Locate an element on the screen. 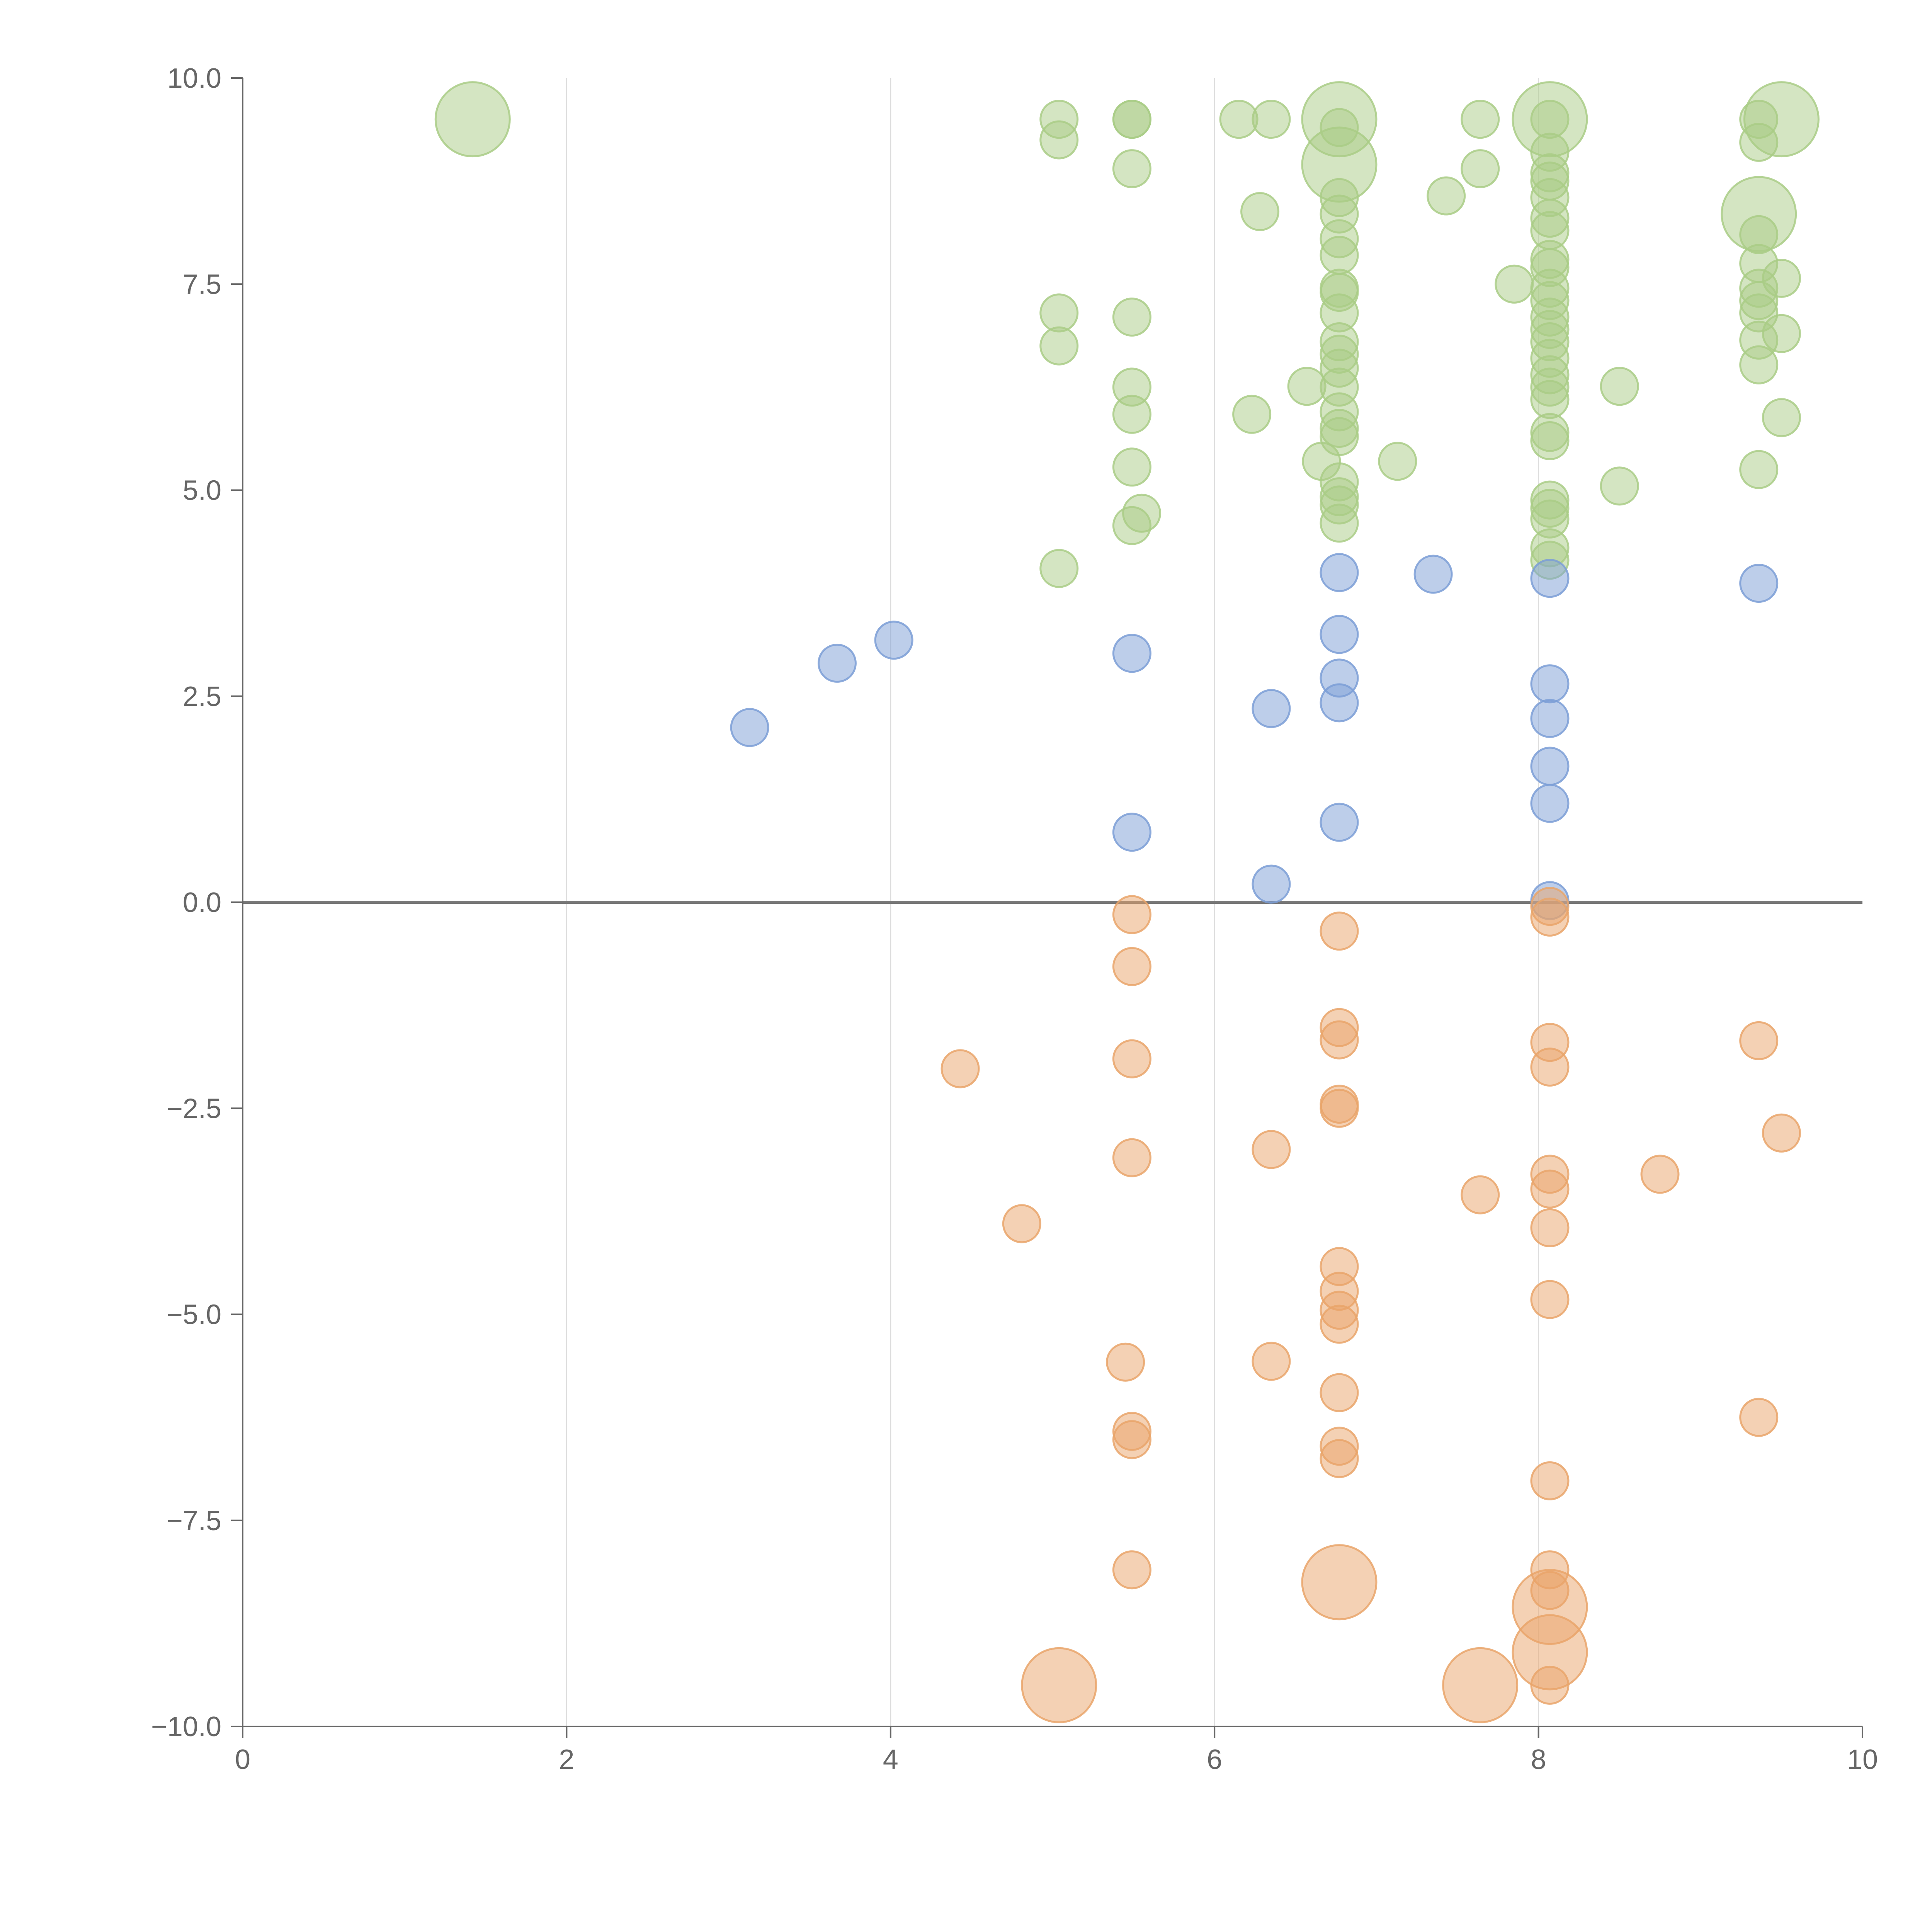  series-blue is located at coordinates (1255, 737).